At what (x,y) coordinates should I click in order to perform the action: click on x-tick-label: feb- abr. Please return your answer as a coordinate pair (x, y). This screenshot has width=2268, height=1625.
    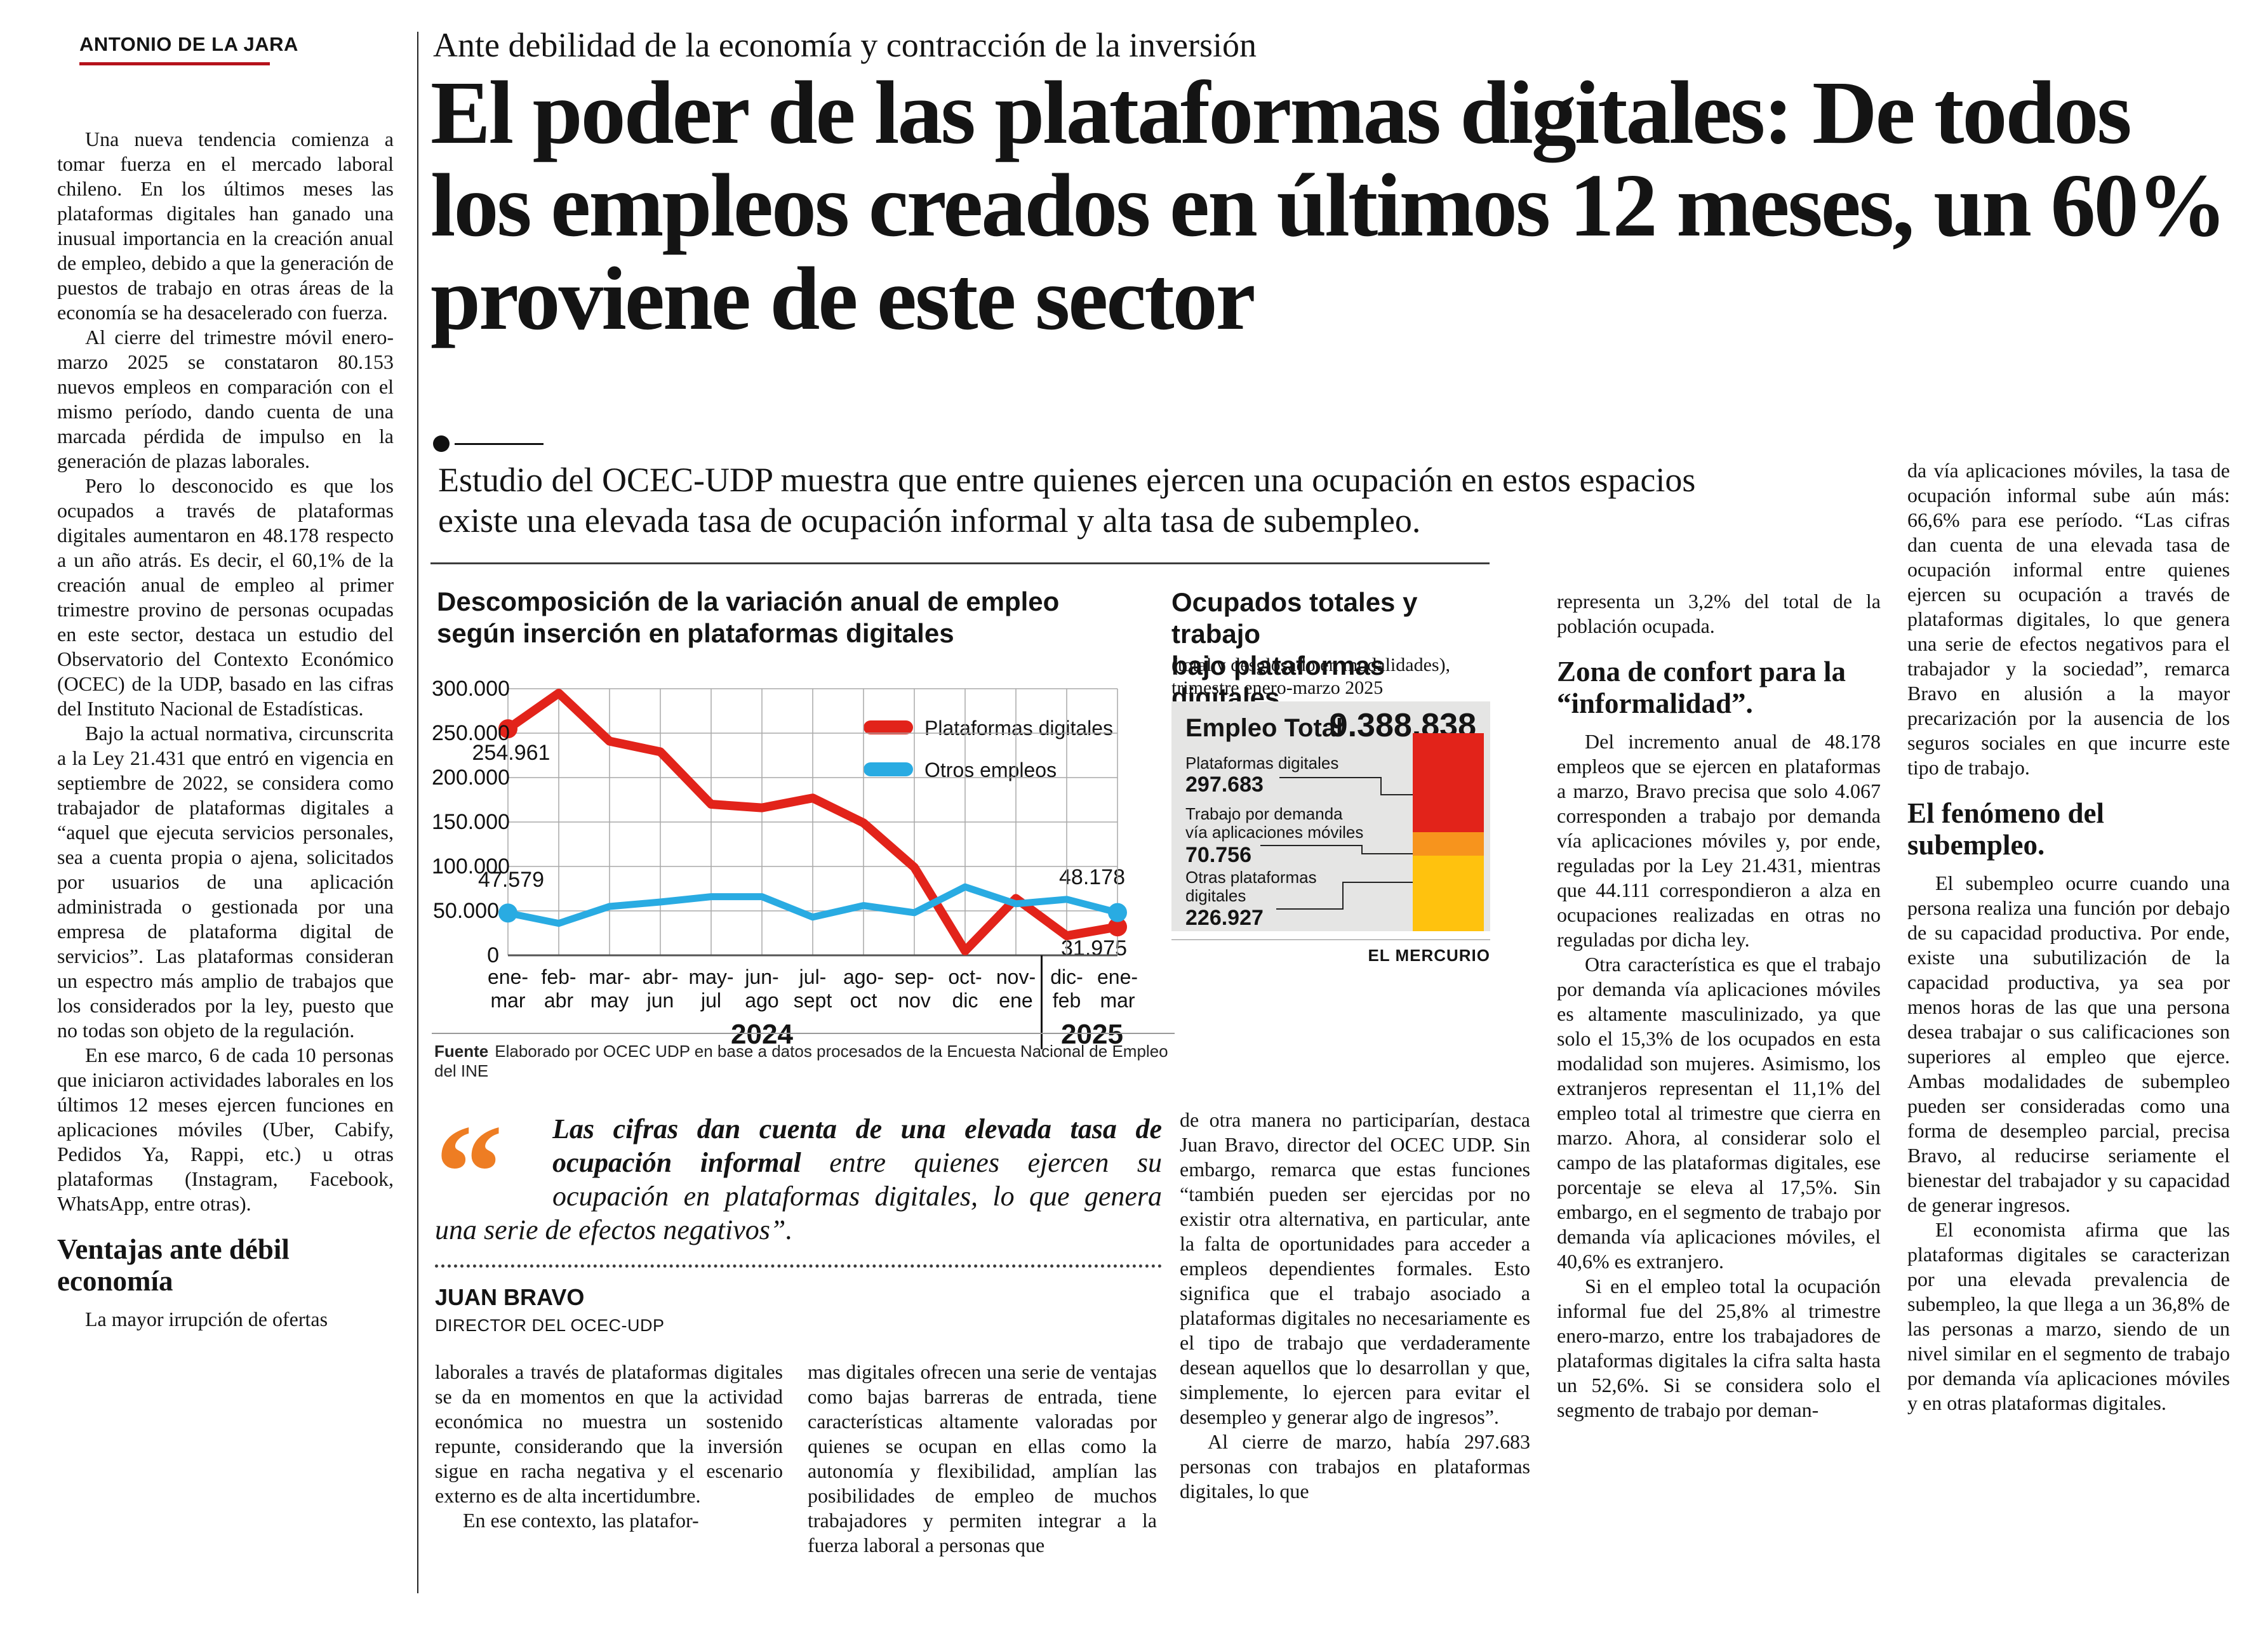
    Looking at the image, I should click on (559, 989).